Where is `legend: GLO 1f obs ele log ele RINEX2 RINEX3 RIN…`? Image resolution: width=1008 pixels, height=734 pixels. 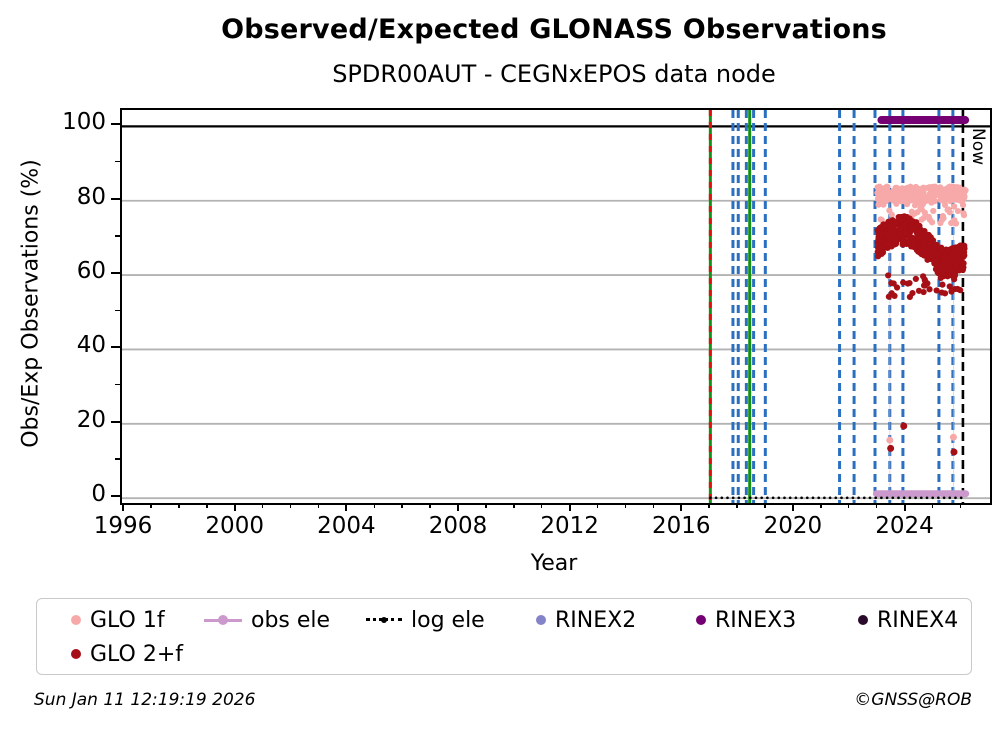
legend: GLO 1f obs ele log ele RINEX2 RINEX3 RIN… is located at coordinates (504, 636).